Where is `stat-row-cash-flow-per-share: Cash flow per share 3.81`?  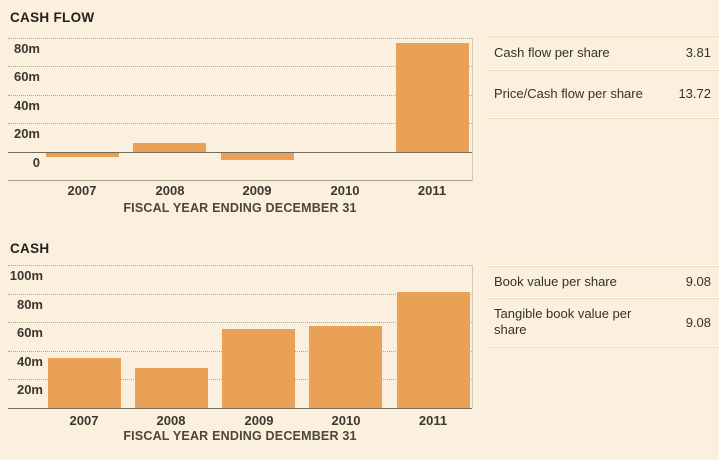 stat-row-cash-flow-per-share: Cash flow per share 3.81 is located at coordinates (603, 52).